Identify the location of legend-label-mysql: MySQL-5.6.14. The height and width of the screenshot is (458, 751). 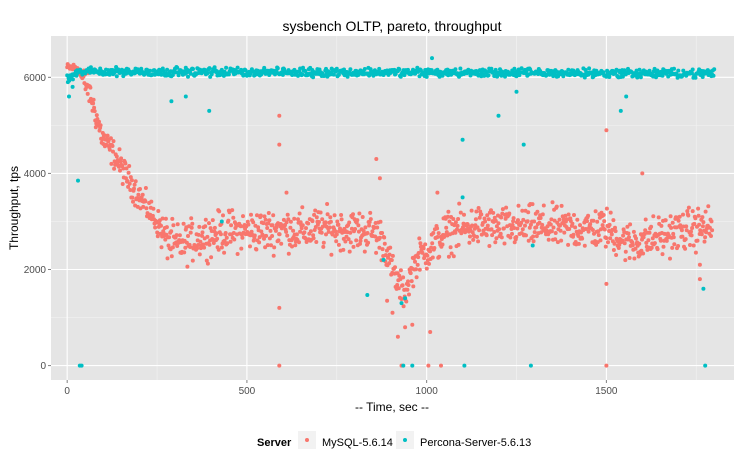
(357, 443).